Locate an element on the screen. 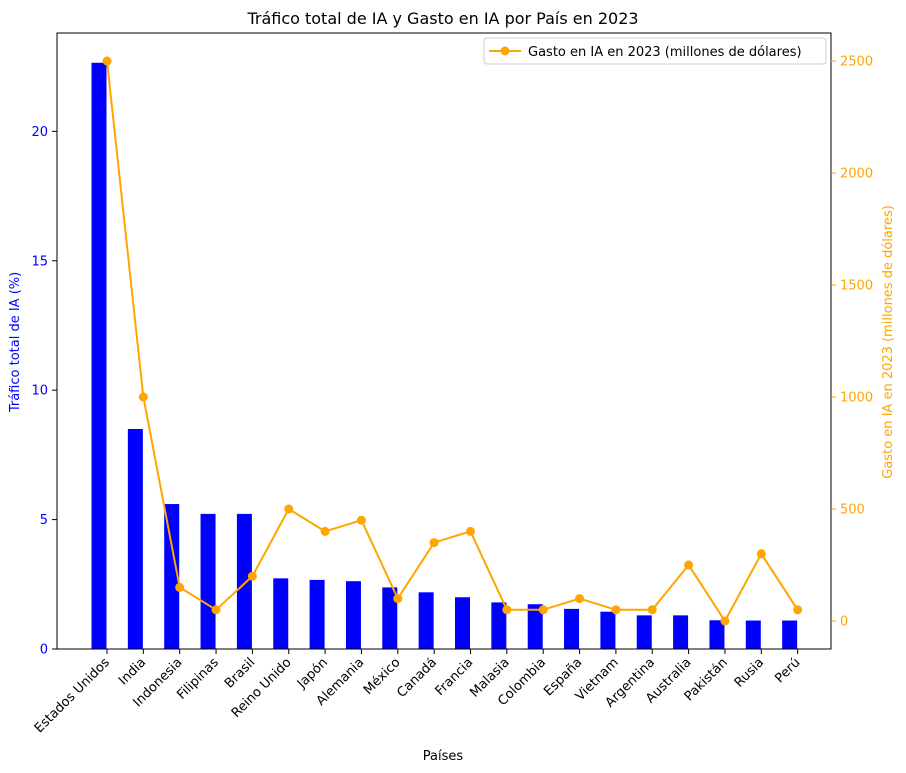 The width and height of the screenshot is (906, 773). y-left-tick-label: 20 is located at coordinates (39, 132).